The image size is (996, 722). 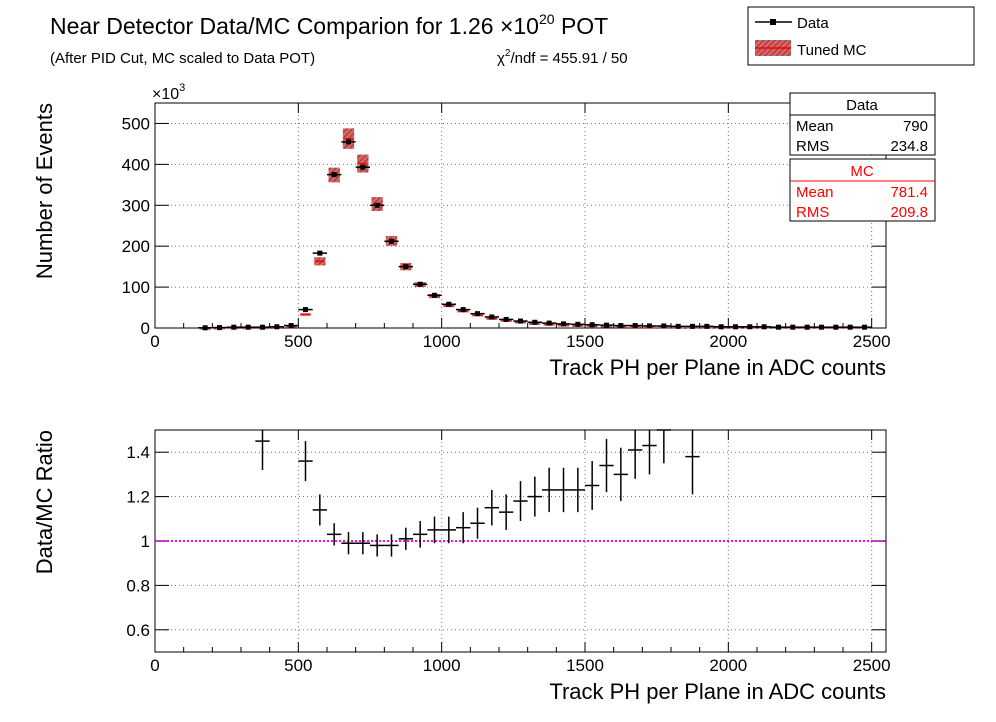 What do you see at coordinates (442, 341) in the screenshot?
I see `histogram-x-tick-label: 1000` at bounding box center [442, 341].